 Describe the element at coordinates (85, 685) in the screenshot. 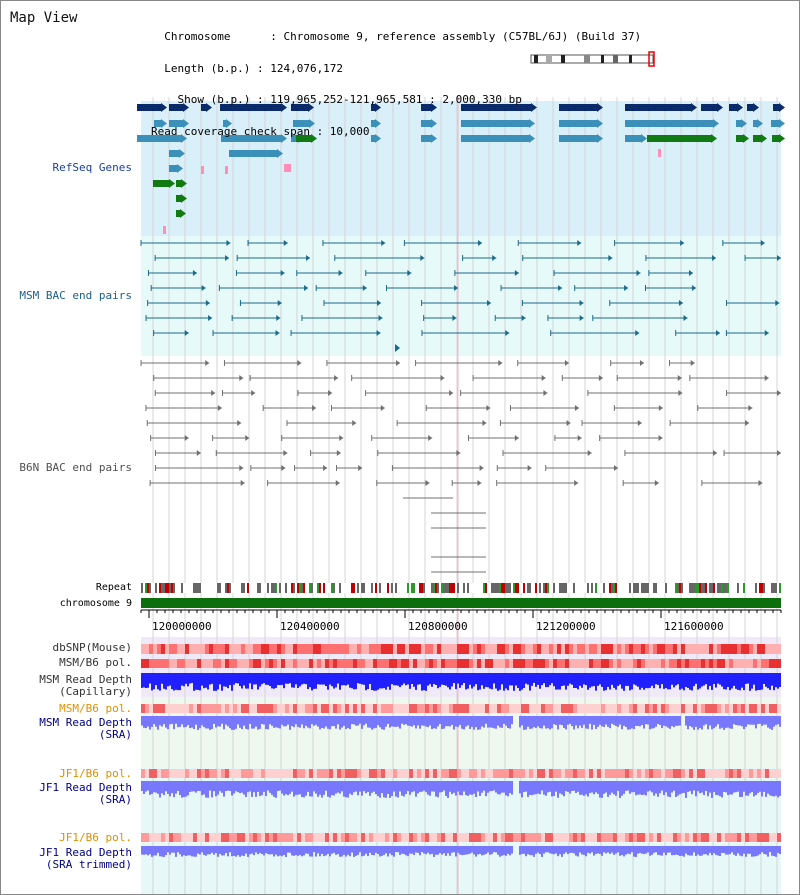

I see `track-label-msm-depth-capillary: MSM Read Depth (Capillary)` at that location.